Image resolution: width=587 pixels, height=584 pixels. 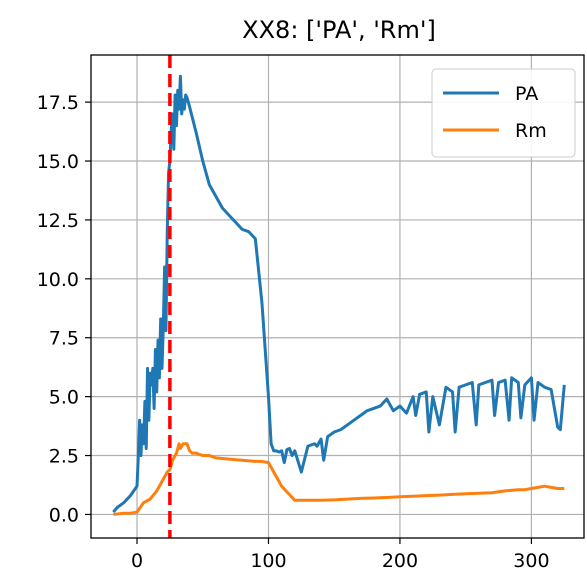 I want to click on legend-label-pa: PA, so click(x=526, y=94).